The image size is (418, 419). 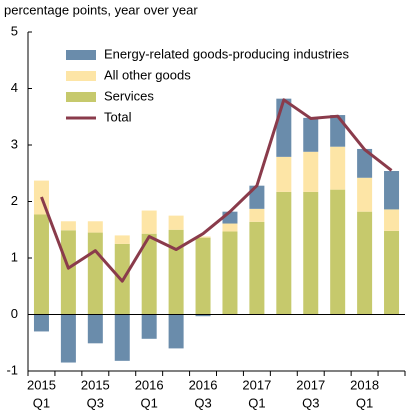 What do you see at coordinates (14, 200) in the screenshot?
I see `y-tick-label: 2` at bounding box center [14, 200].